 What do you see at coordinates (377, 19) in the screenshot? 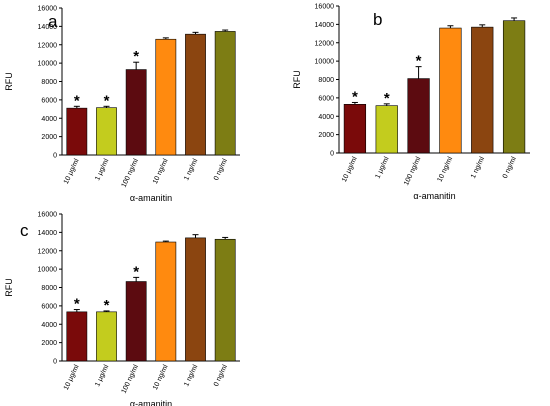
I see `panel-label: b` at bounding box center [377, 19].